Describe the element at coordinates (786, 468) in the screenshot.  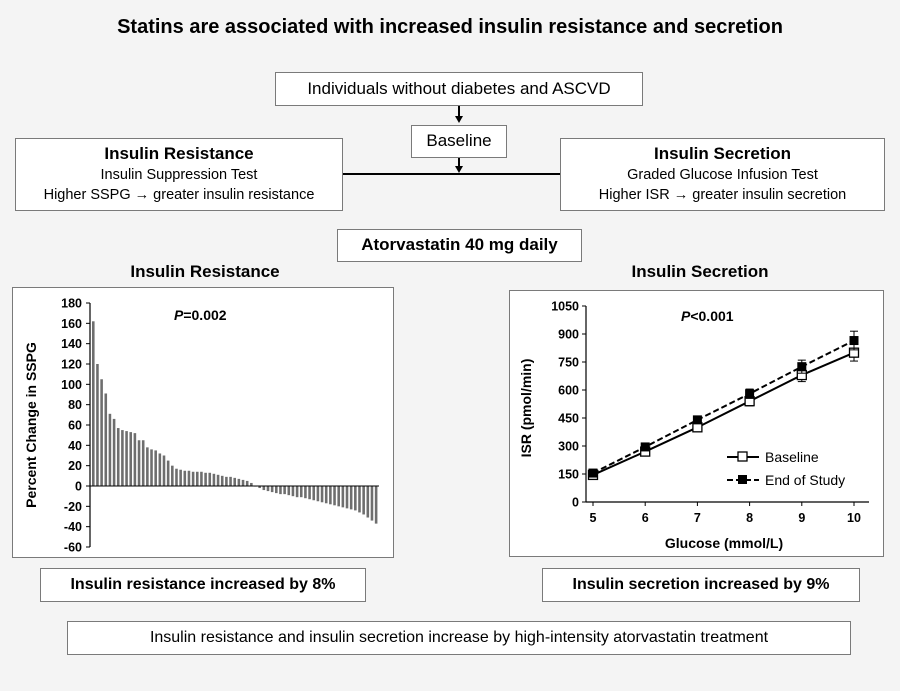
I see `line-legend: Baseline End of Study` at that location.